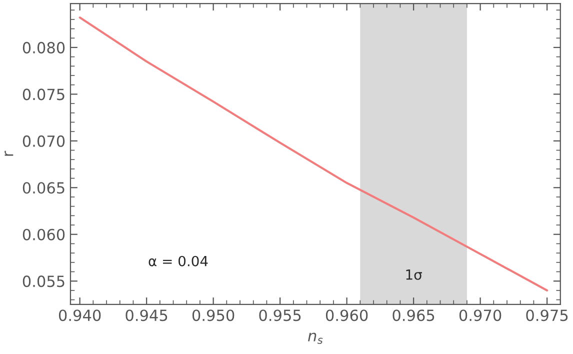 This screenshot has height=354, width=573. What do you see at coordinates (43, 188) in the screenshot?
I see `y-tick-label: 0.065` at bounding box center [43, 188].